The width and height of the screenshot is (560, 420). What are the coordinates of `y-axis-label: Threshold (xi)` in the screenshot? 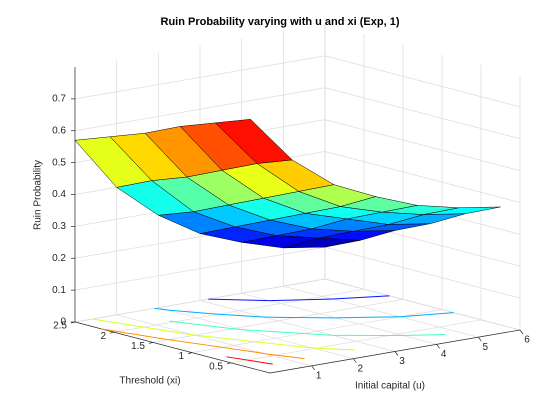 It's located at (149, 381).